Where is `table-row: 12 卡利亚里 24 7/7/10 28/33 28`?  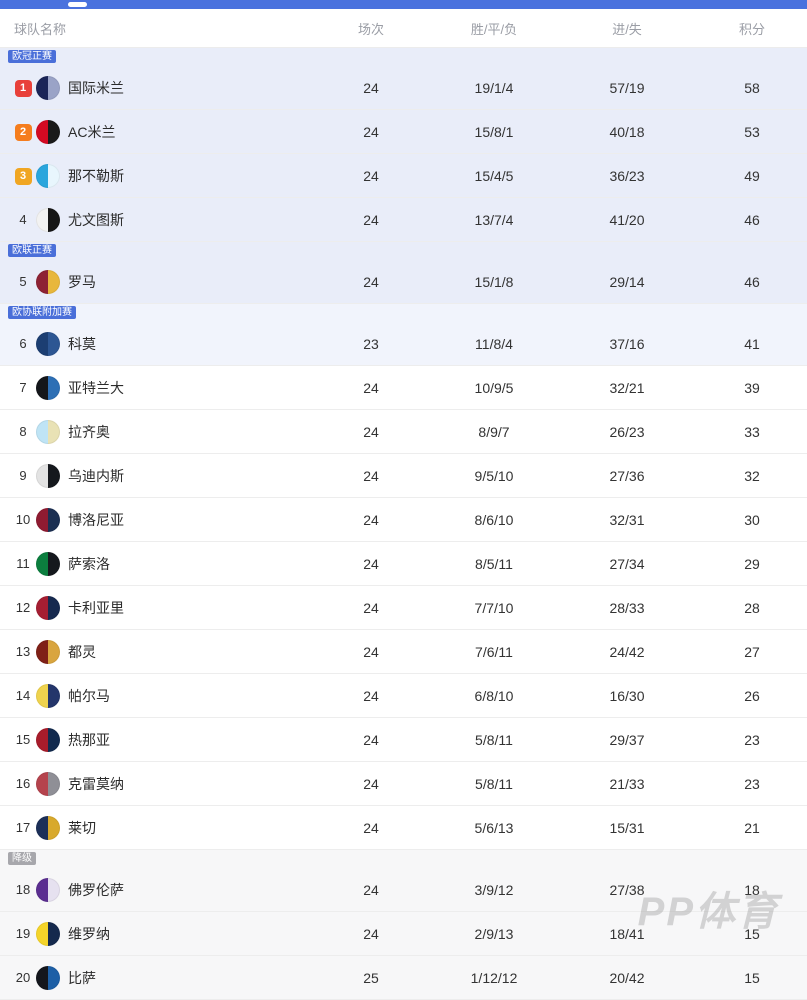 table-row: 12 卡利亚里 24 7/7/10 28/33 28 is located at coordinates (403, 608).